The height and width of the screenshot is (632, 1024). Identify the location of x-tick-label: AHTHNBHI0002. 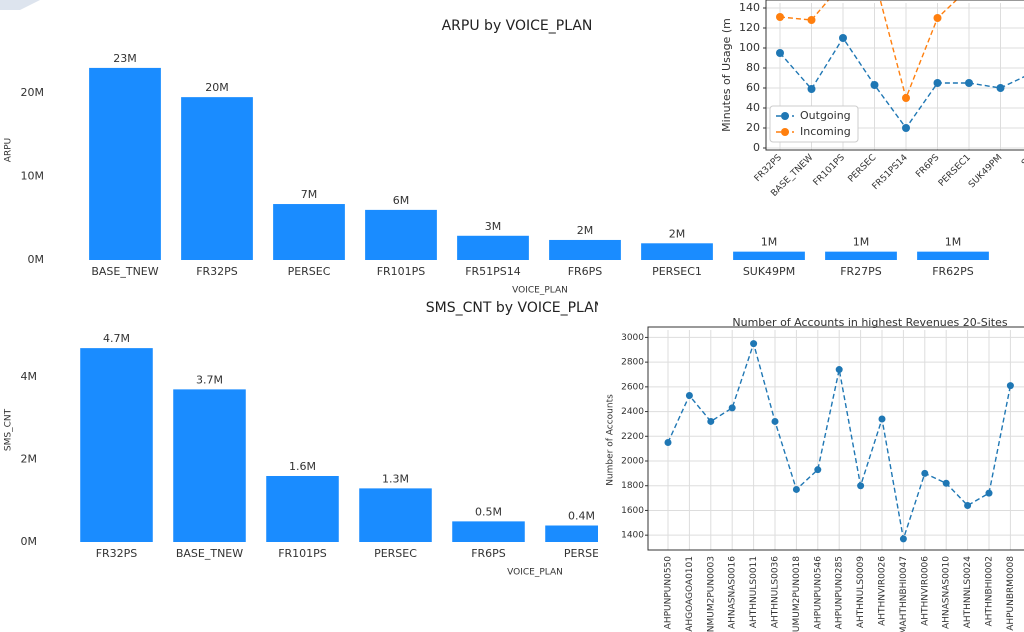
(990, 591).